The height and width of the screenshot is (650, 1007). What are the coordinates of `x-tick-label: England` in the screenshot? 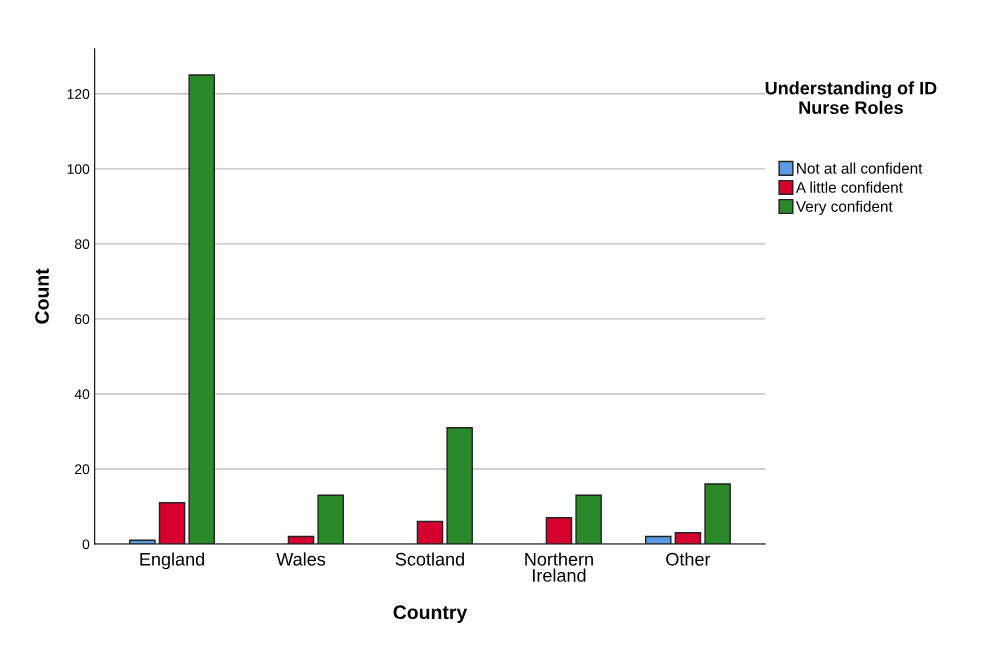 It's located at (172, 561).